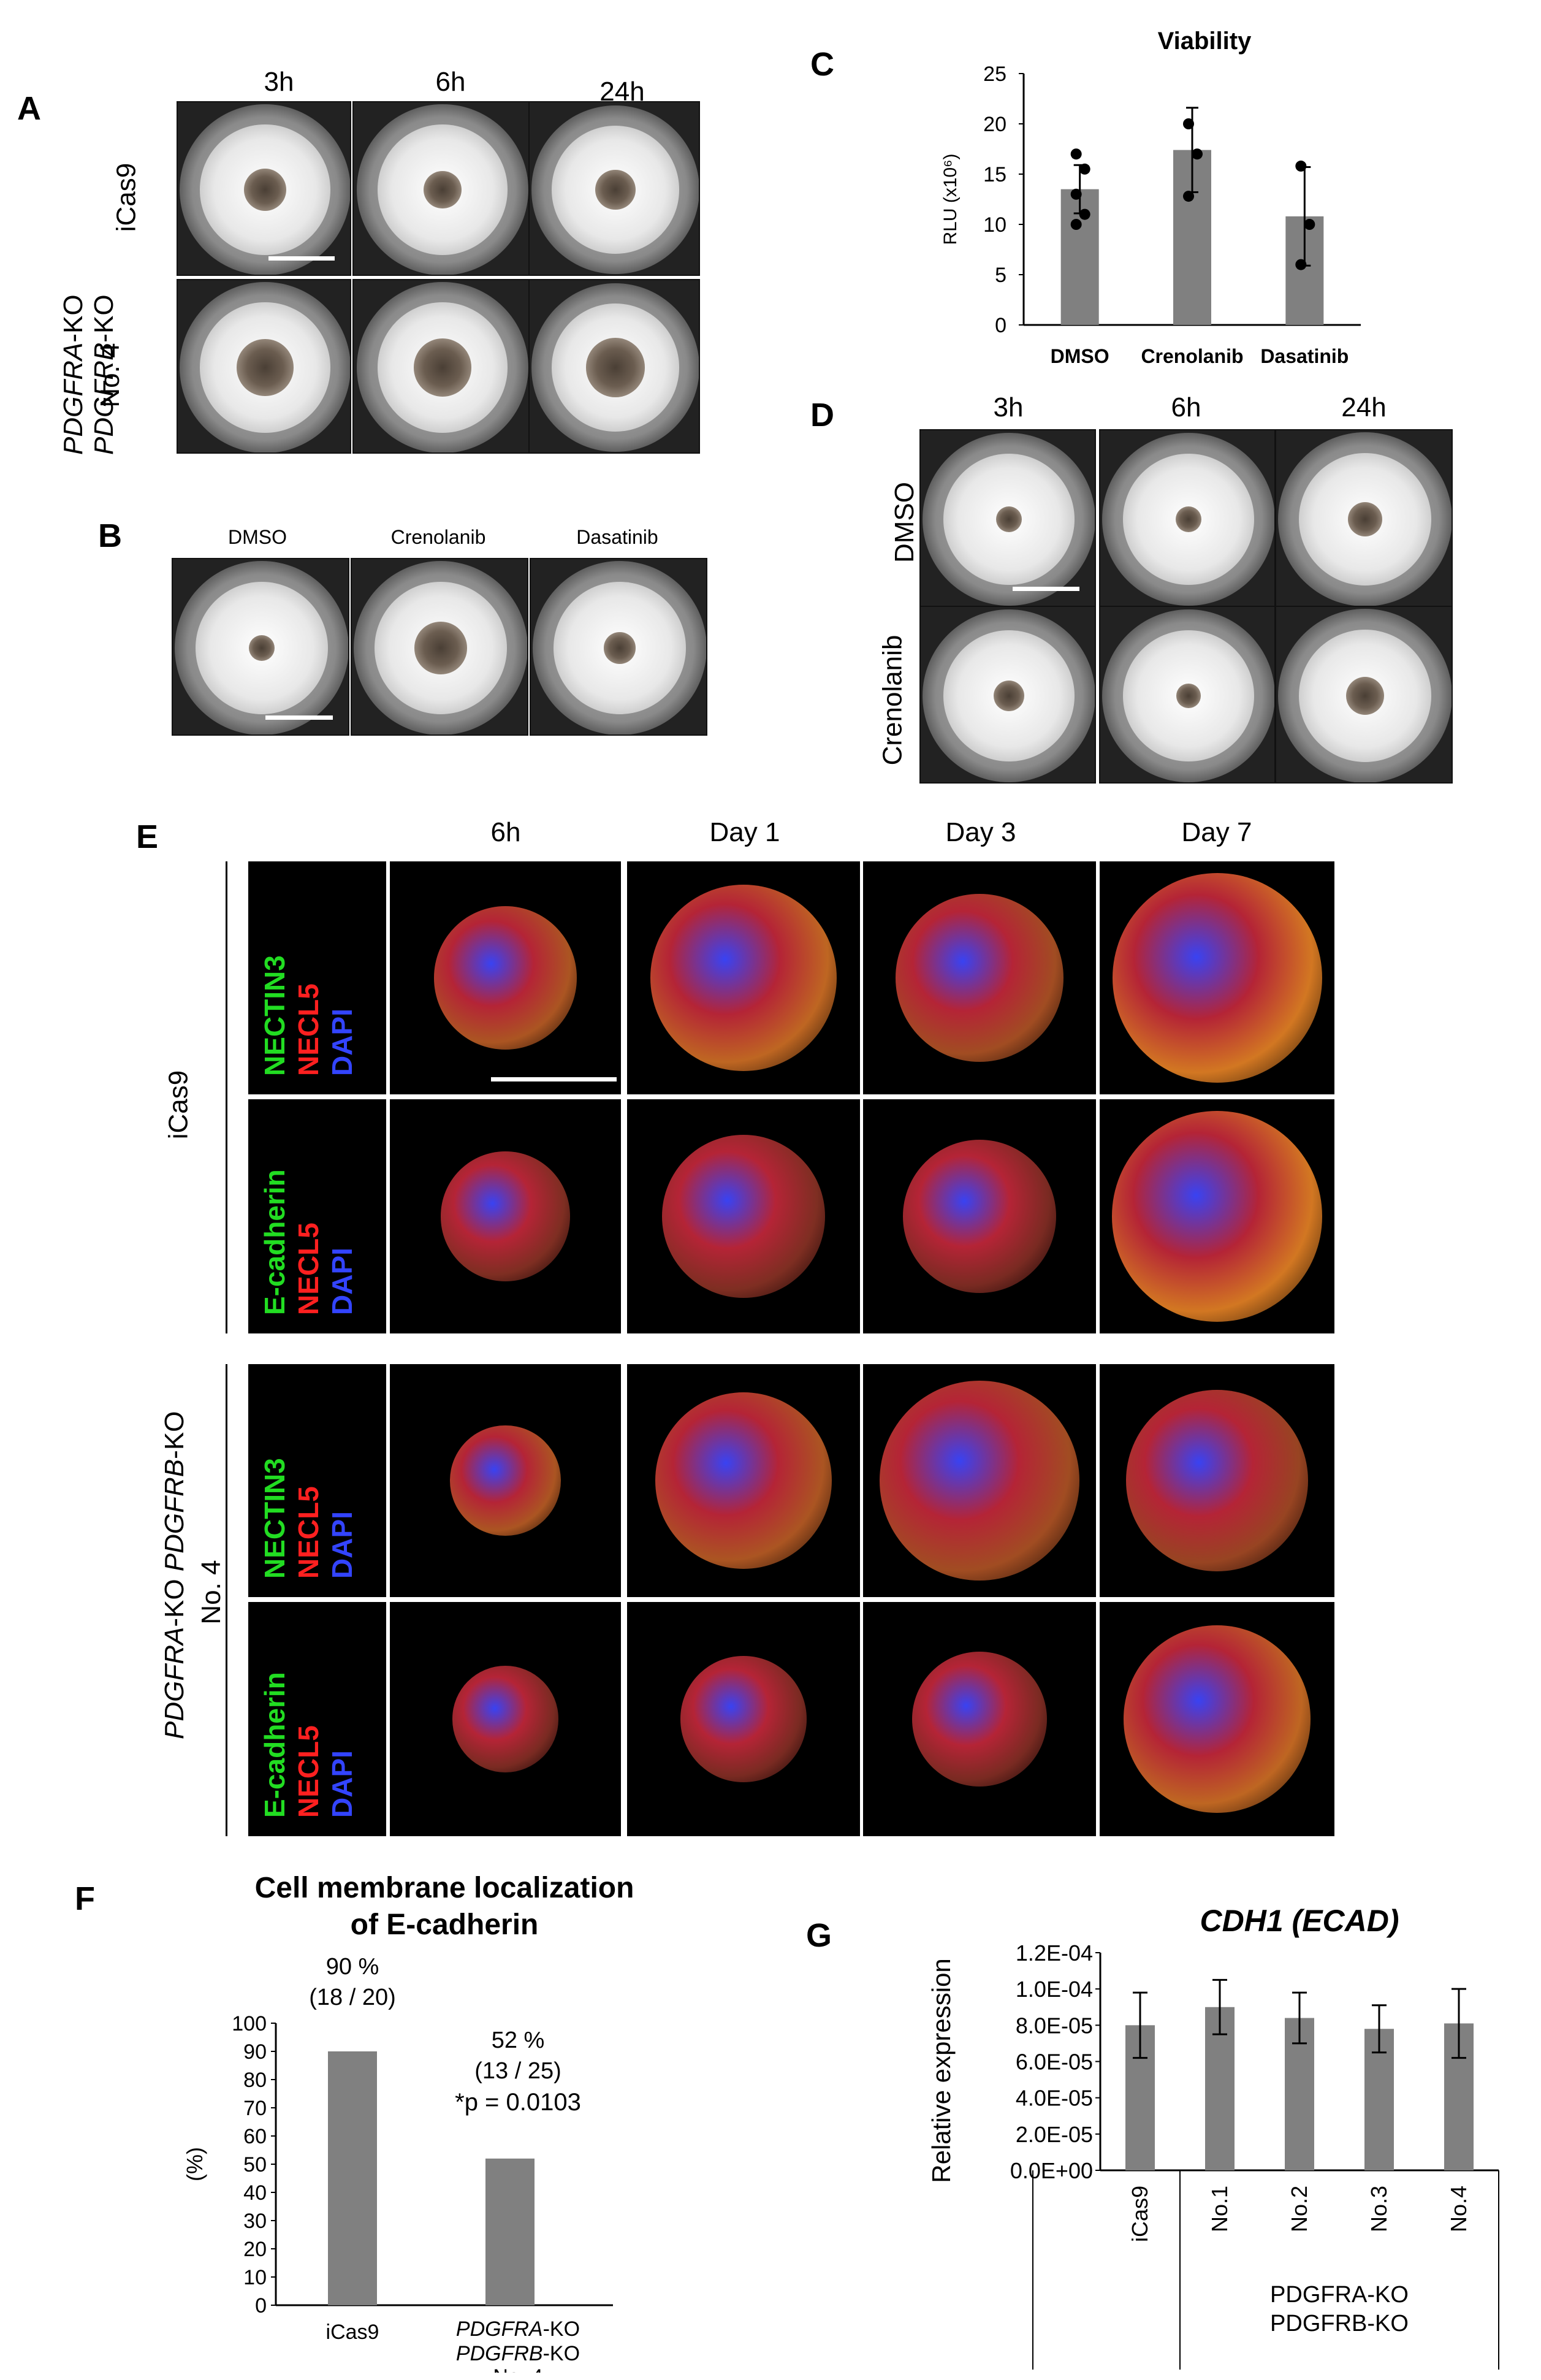 The height and width of the screenshot is (2380, 1541). I want to click on y-tick-label: 90, so click(255, 2052).